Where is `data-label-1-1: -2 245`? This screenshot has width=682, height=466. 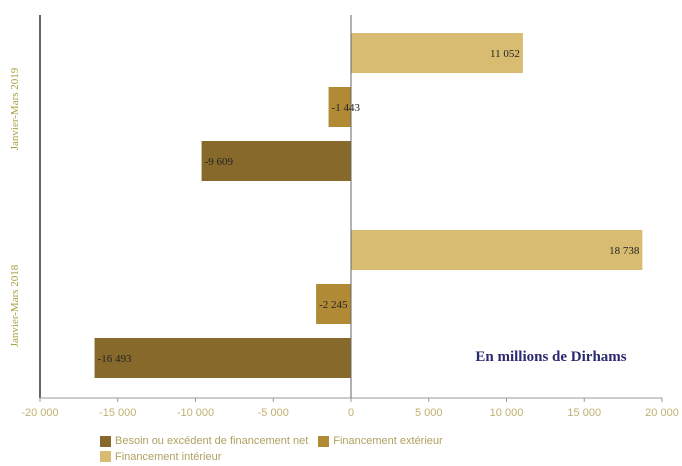
data-label-1-1: -2 245 is located at coordinates (333, 305).